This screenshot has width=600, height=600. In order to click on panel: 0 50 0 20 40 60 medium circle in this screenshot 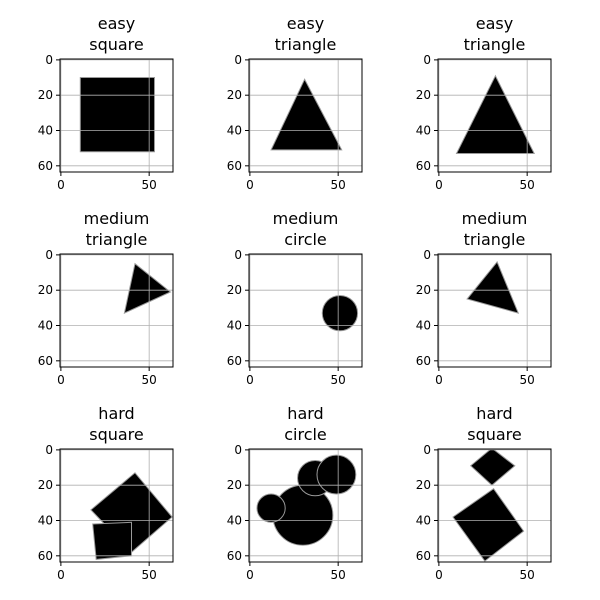, I will do `click(295, 298)`.